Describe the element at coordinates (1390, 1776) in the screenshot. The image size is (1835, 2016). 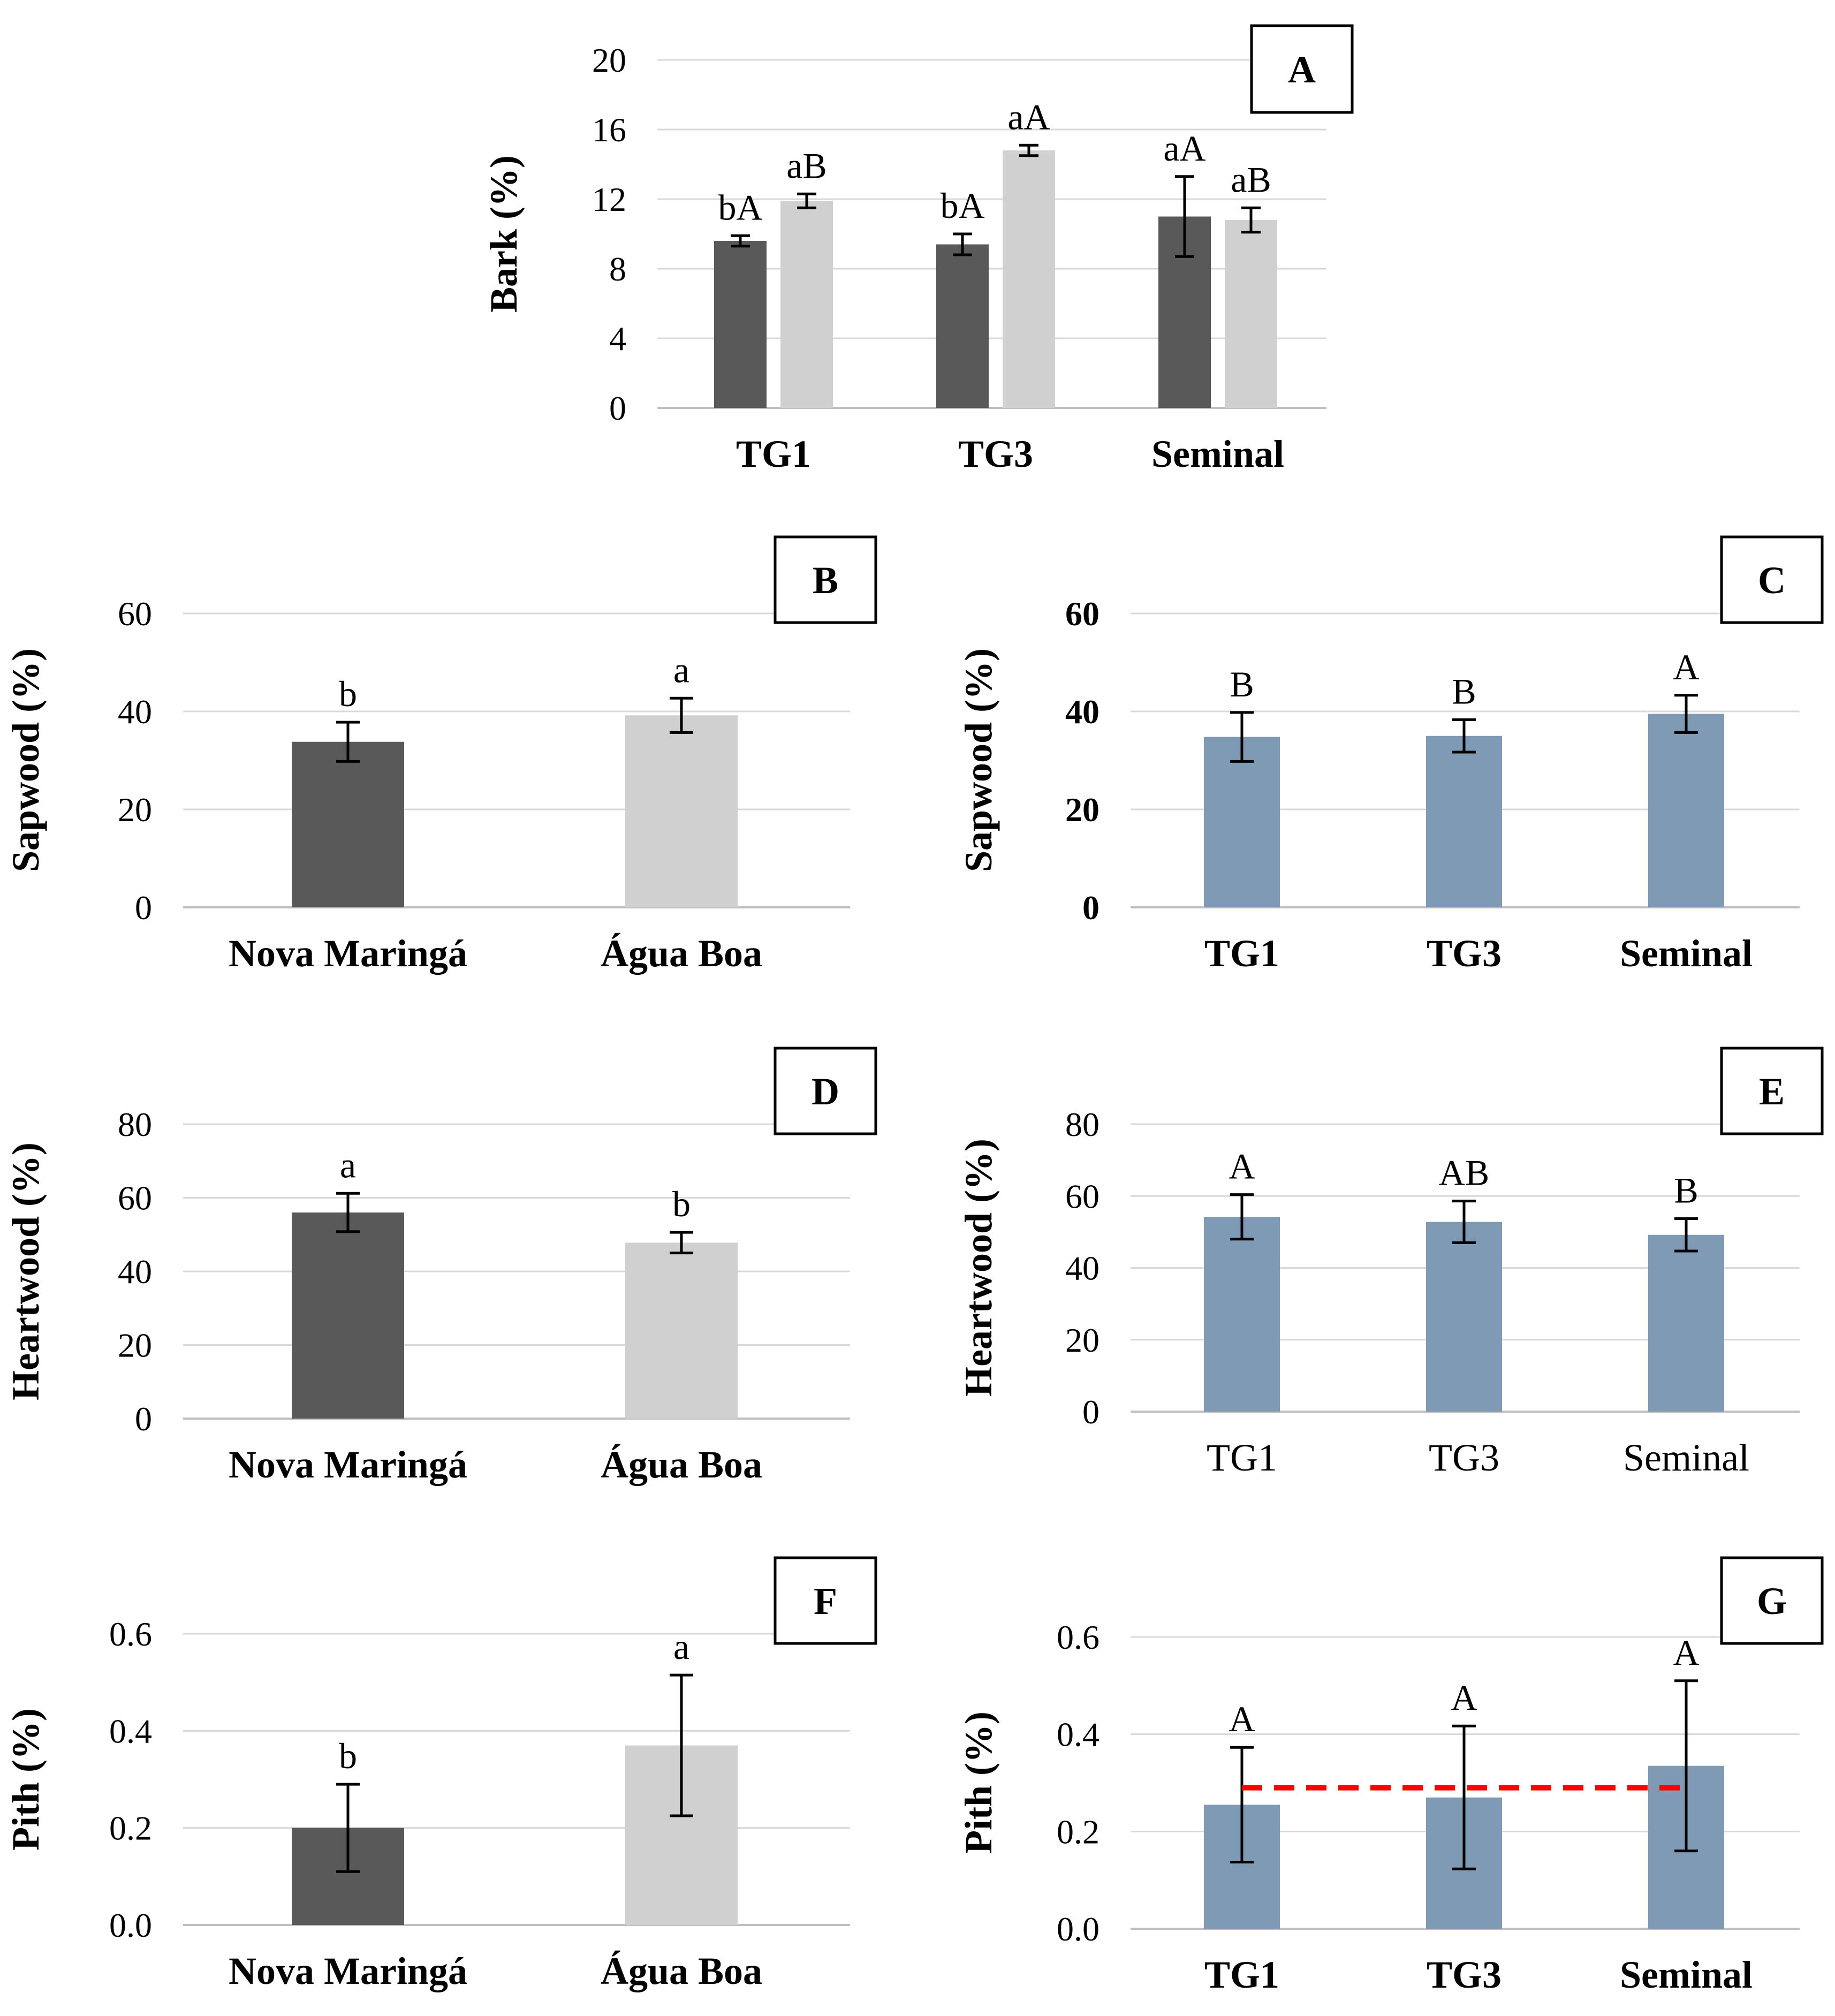
I see `panel-g: 0.0 0.2 0.4 0.6 Pith (%) G A A A TG1 TG3 Seminal` at that location.